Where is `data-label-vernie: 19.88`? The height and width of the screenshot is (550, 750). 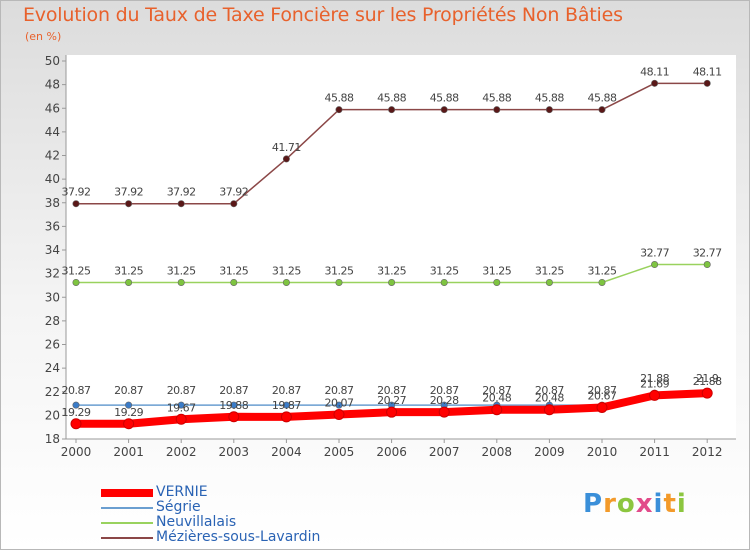 data-label-vernie: 19.88 is located at coordinates (233, 405).